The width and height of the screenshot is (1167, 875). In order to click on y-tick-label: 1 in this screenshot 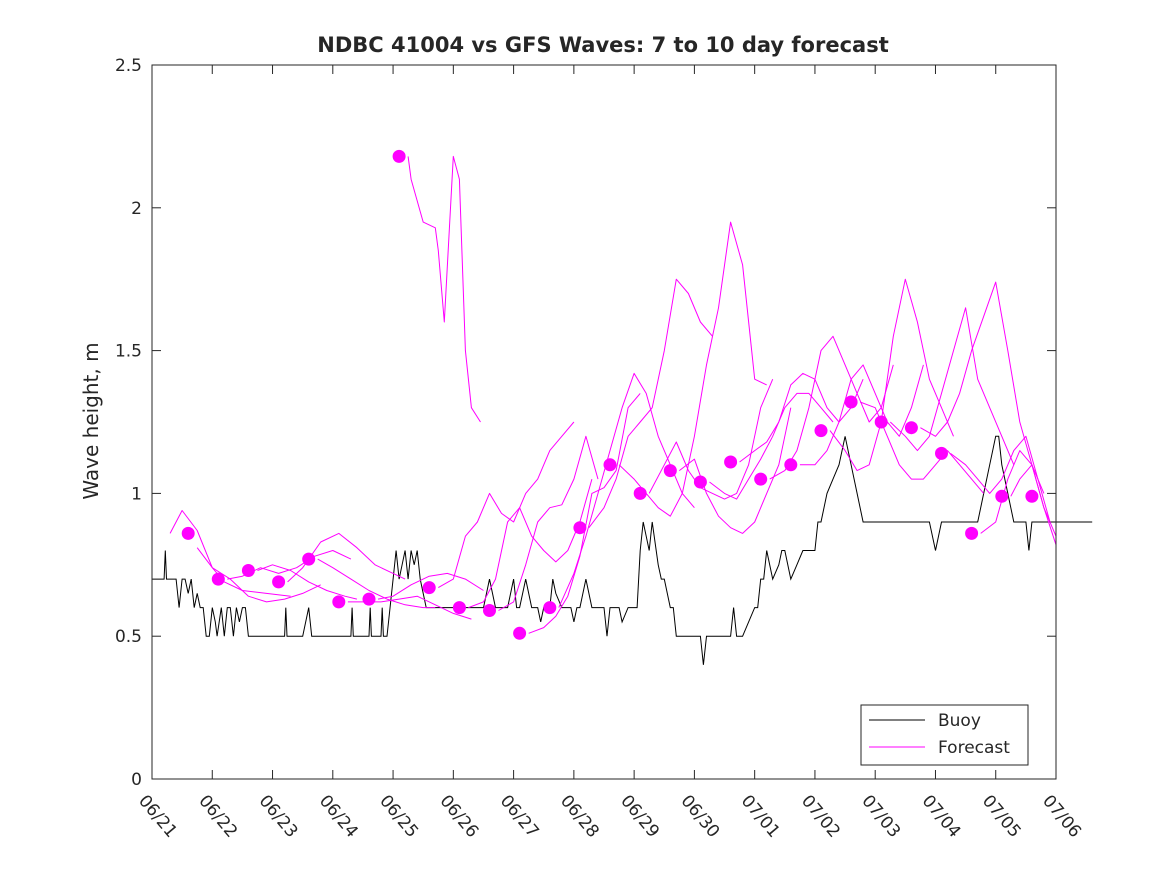, I will do `click(136, 494)`.